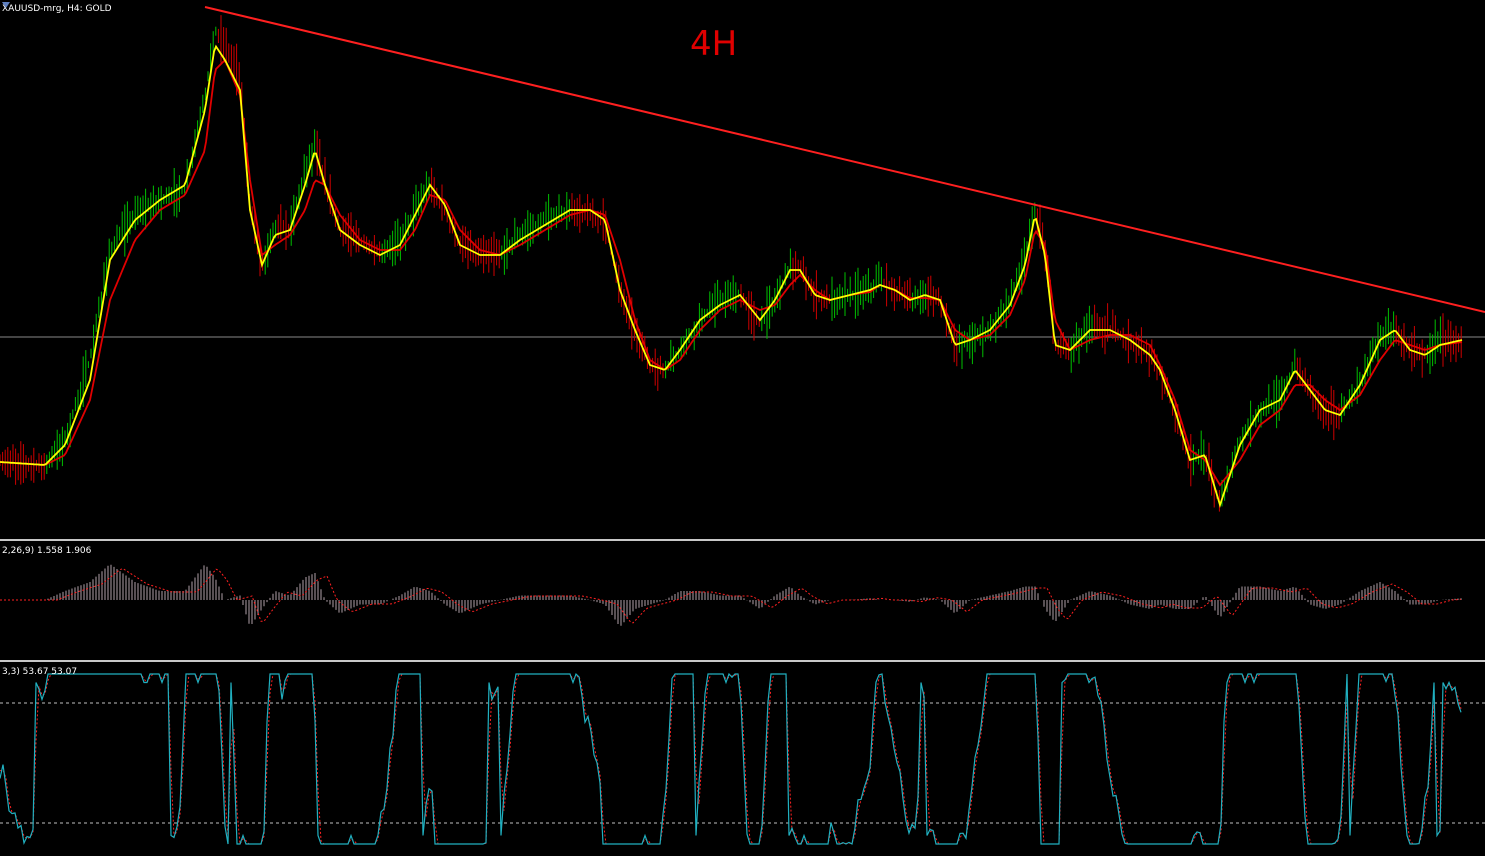 This screenshot has width=1485, height=856. I want to click on macd-histogram-svg, so click(731, 595).